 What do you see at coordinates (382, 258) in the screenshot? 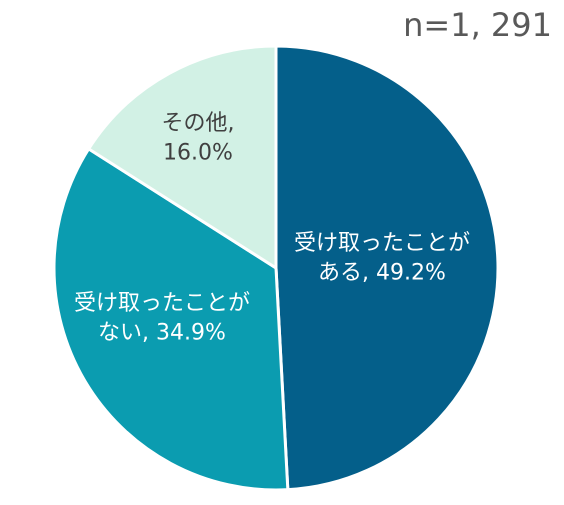
I see `slice-label-received: 受け取ったことがある, 49.2%` at bounding box center [382, 258].